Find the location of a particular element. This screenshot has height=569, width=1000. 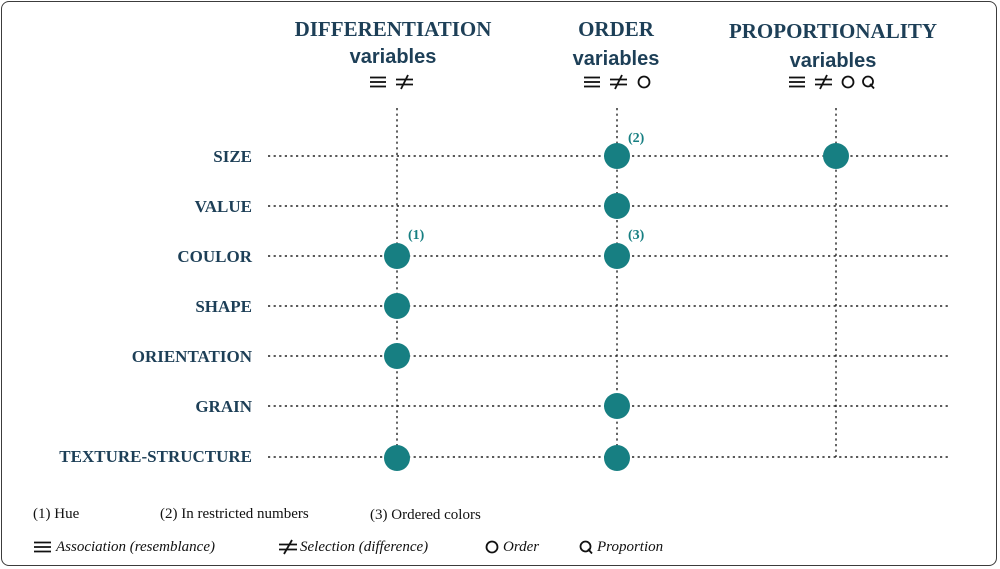

column-title-order: ORDER is located at coordinates (616, 29).